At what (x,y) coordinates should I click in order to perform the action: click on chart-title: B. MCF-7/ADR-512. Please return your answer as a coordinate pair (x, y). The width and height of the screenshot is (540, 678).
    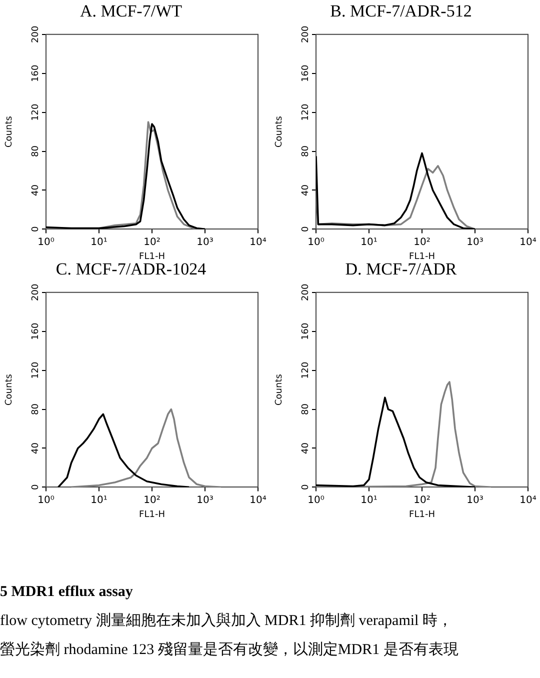
    Looking at the image, I should click on (401, 11).